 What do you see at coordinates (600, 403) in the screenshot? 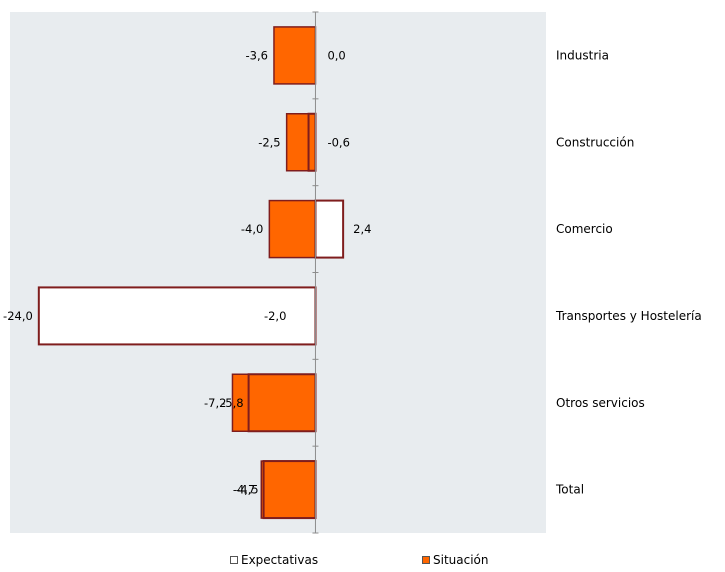
I see `category-label: Otros servicios` at bounding box center [600, 403].